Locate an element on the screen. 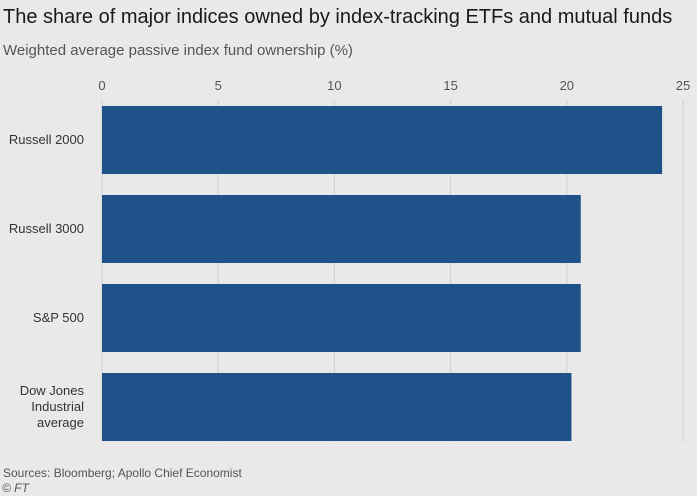 The height and width of the screenshot is (496, 697). x-tick-label: 0 is located at coordinates (101, 85).